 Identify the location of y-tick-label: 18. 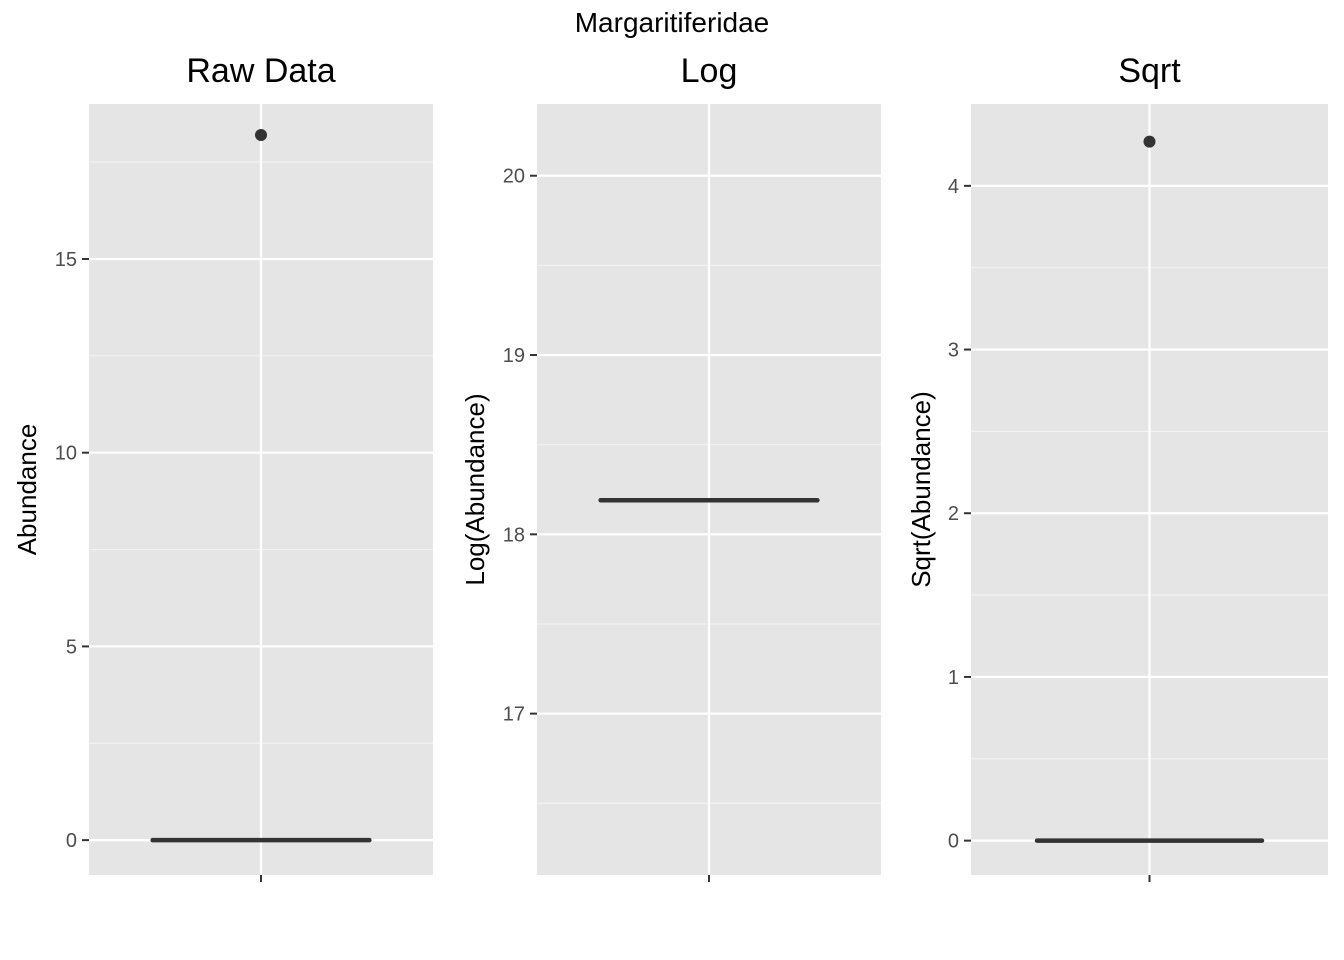
(514, 535).